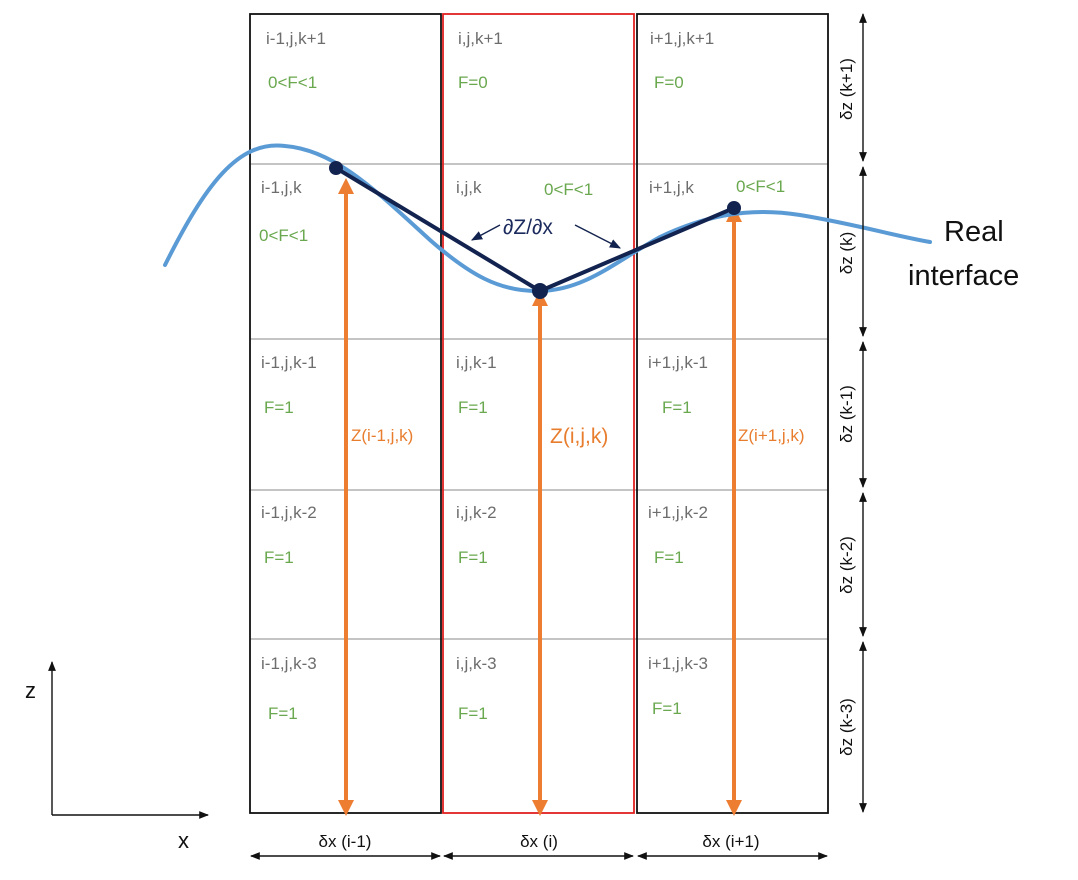 The image size is (1078, 880). I want to click on interface-point-center, so click(540, 291).